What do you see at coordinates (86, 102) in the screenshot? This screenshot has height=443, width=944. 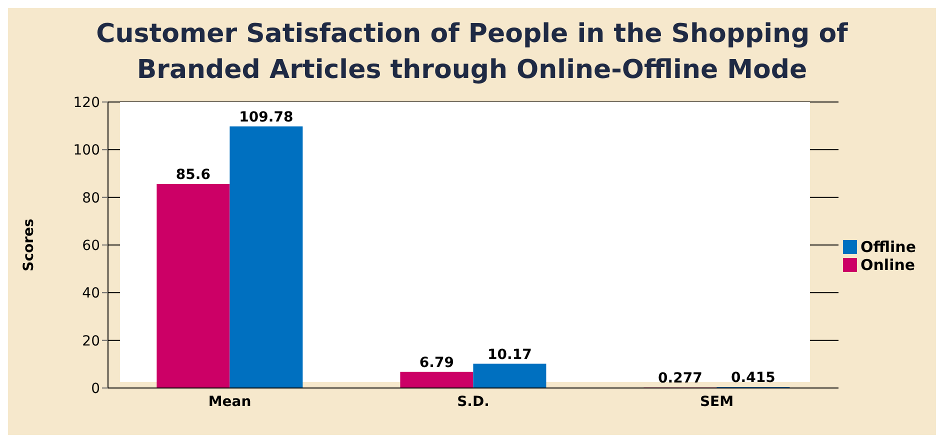 I see `y-tick-label: 120` at bounding box center [86, 102].